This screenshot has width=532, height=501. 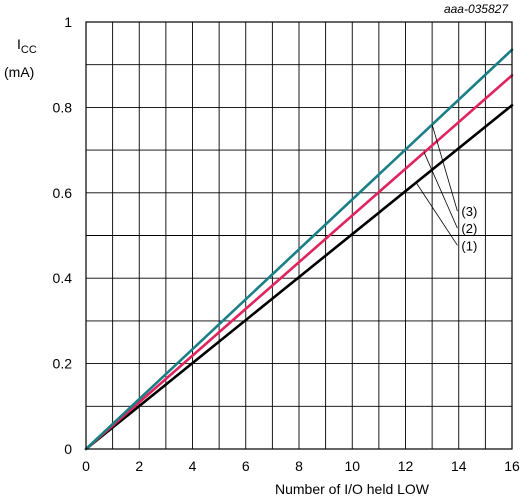 What do you see at coordinates (469, 228) in the screenshot?
I see `callout-label: (2)` at bounding box center [469, 228].